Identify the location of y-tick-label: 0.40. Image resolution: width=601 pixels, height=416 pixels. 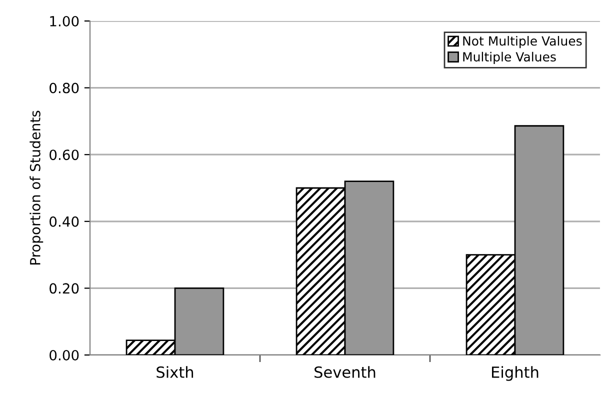
(64, 221).